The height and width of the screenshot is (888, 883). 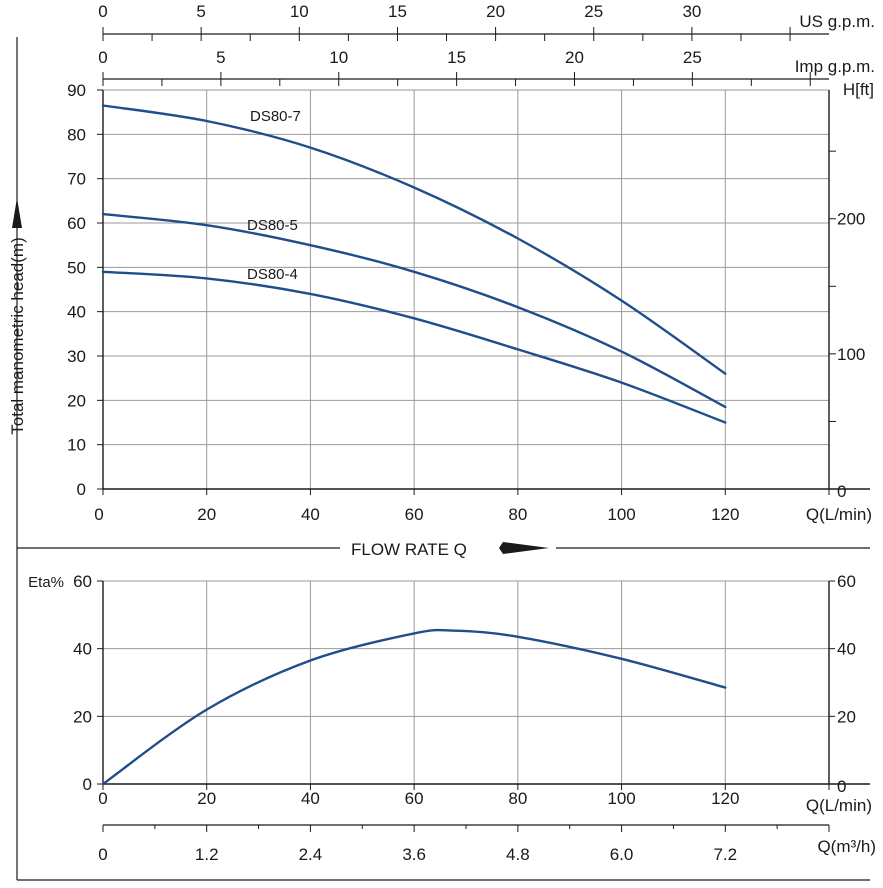 I want to click on head-y-tick-label: 80, so click(x=76, y=134).